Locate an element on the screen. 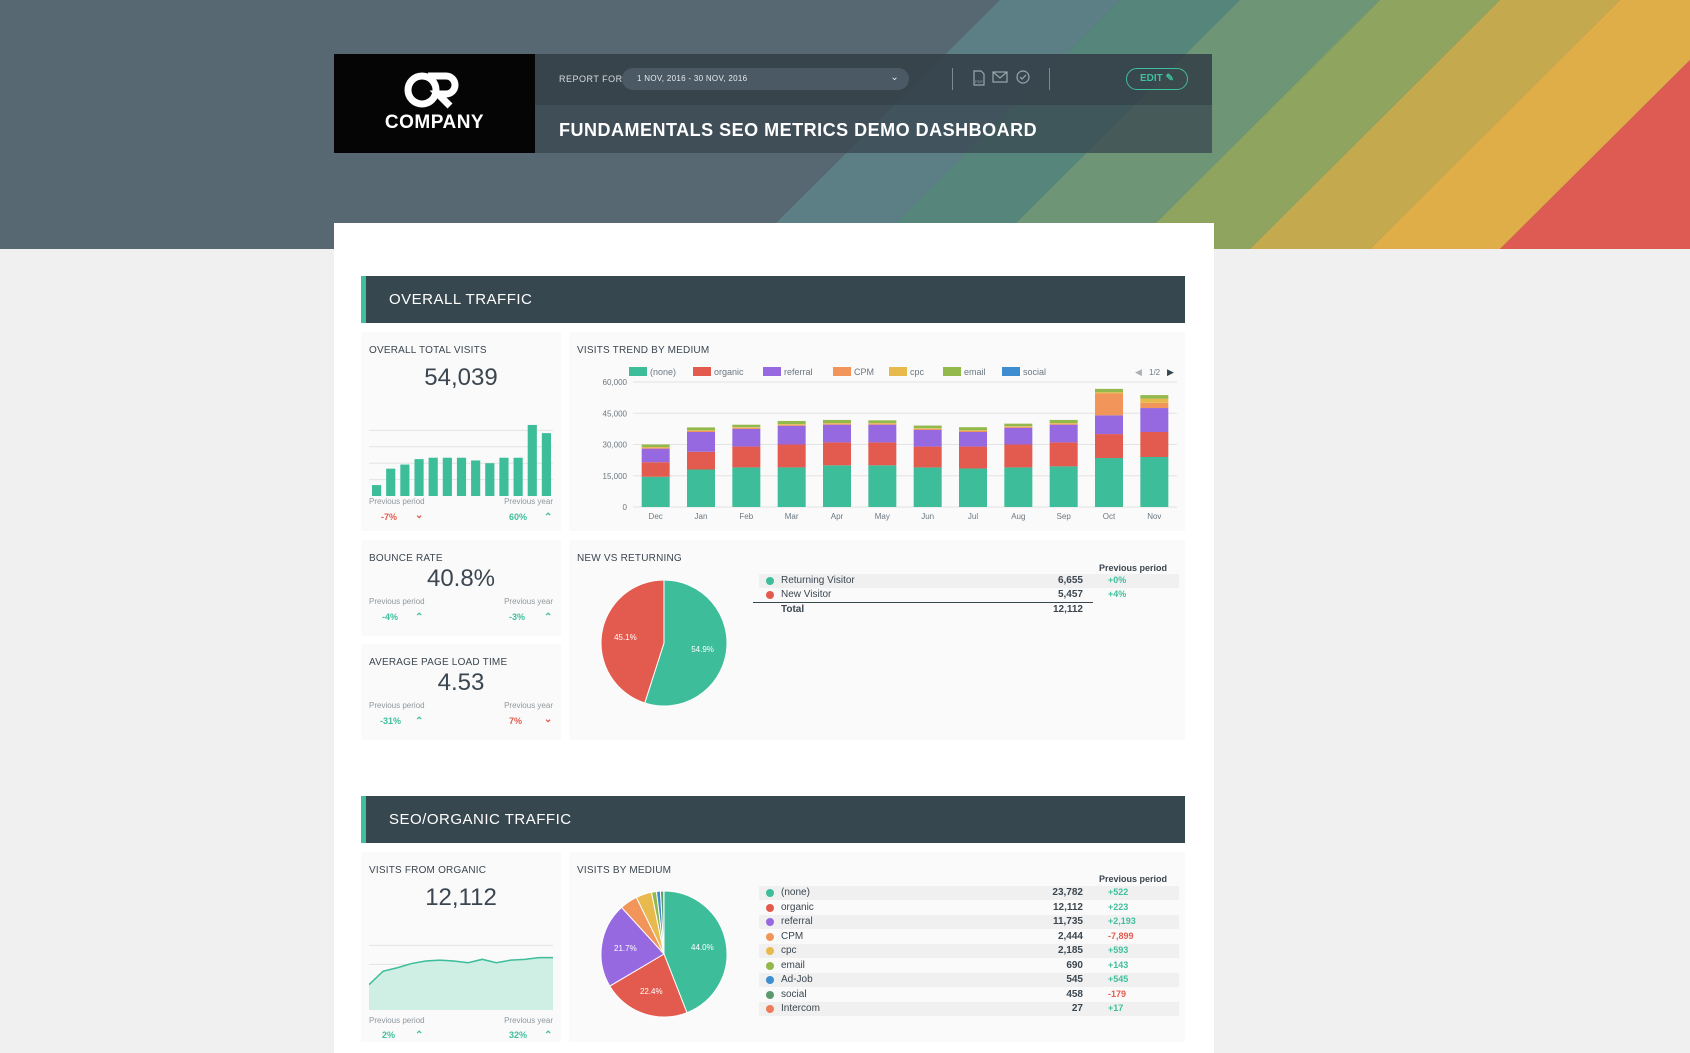 The width and height of the screenshot is (1690, 1053). date-range-select: 1 NOV, 2016 - 30 NOV, 2016 ⌄ is located at coordinates (765, 79).